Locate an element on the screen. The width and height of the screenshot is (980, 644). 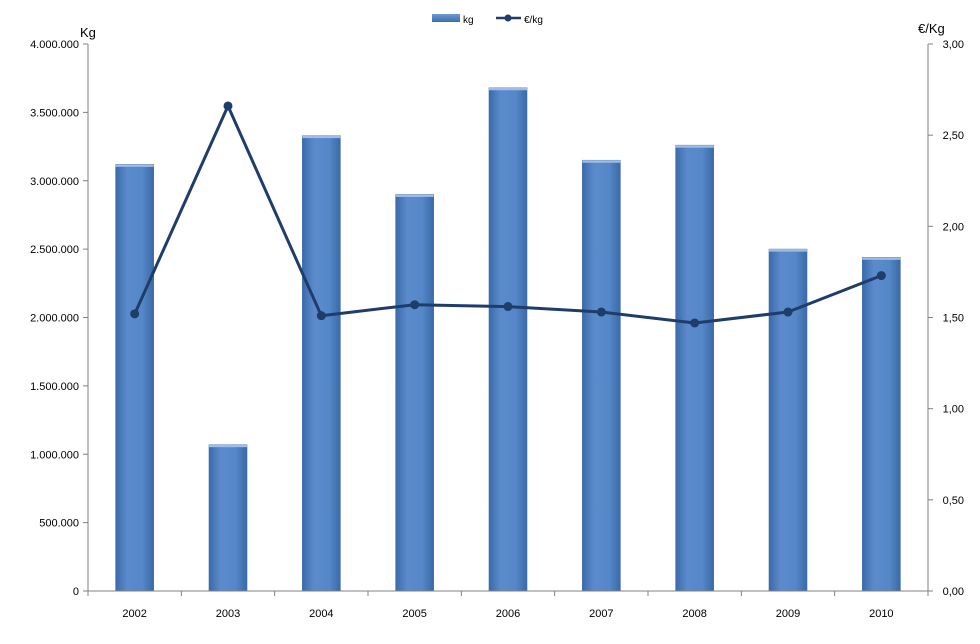
x-tick-label-2010: 2010 is located at coordinates (881, 614).